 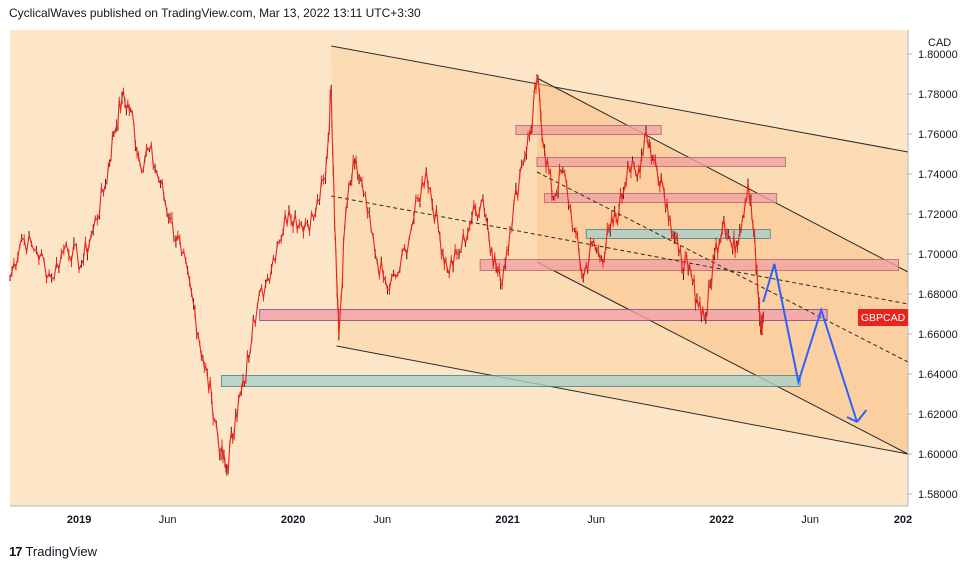 What do you see at coordinates (722, 175) in the screenshot?
I see `inner-channel-upper-line` at bounding box center [722, 175].